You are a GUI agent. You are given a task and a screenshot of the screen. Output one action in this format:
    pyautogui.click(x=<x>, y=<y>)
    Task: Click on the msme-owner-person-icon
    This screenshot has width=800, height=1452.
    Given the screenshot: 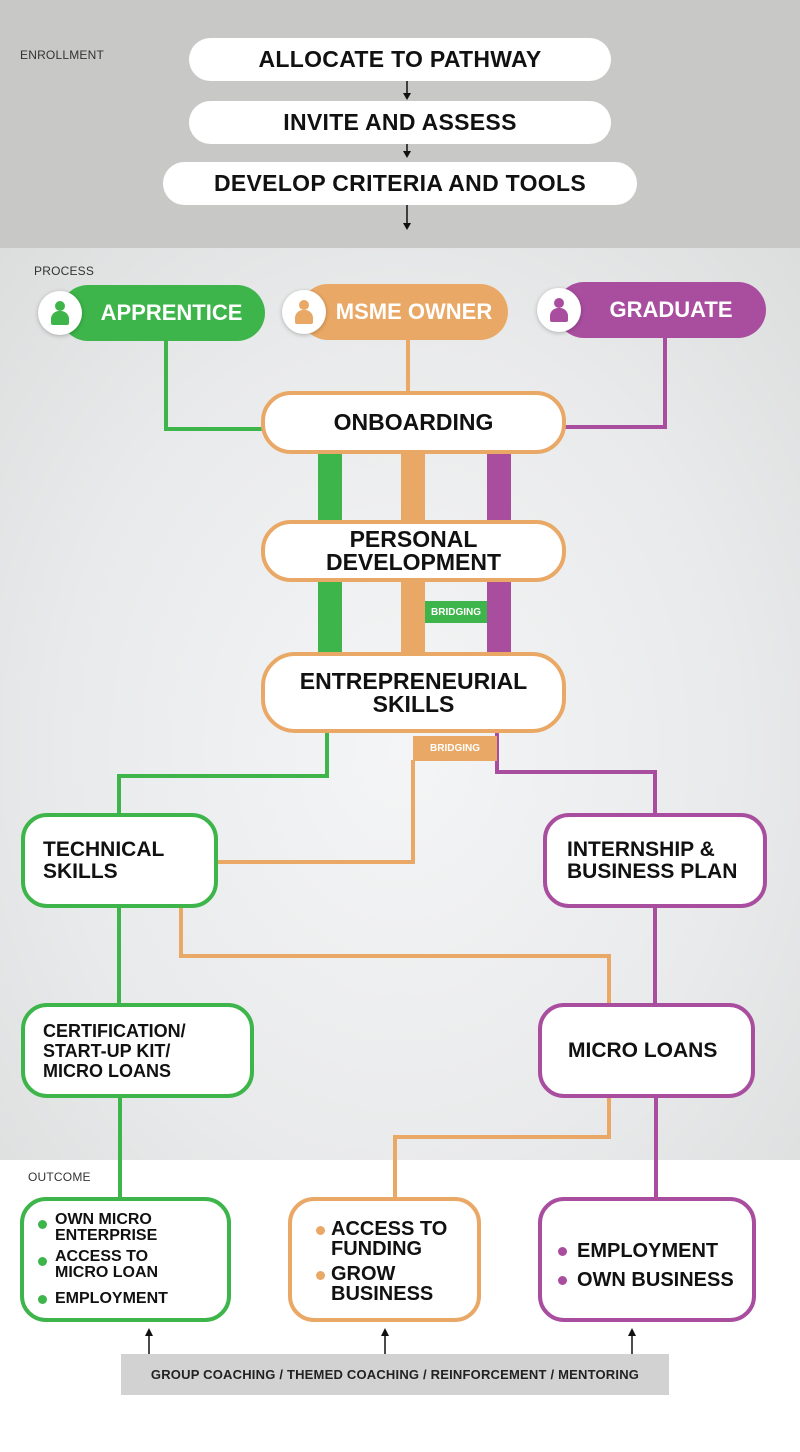 What is the action you would take?
    pyautogui.click(x=304, y=312)
    